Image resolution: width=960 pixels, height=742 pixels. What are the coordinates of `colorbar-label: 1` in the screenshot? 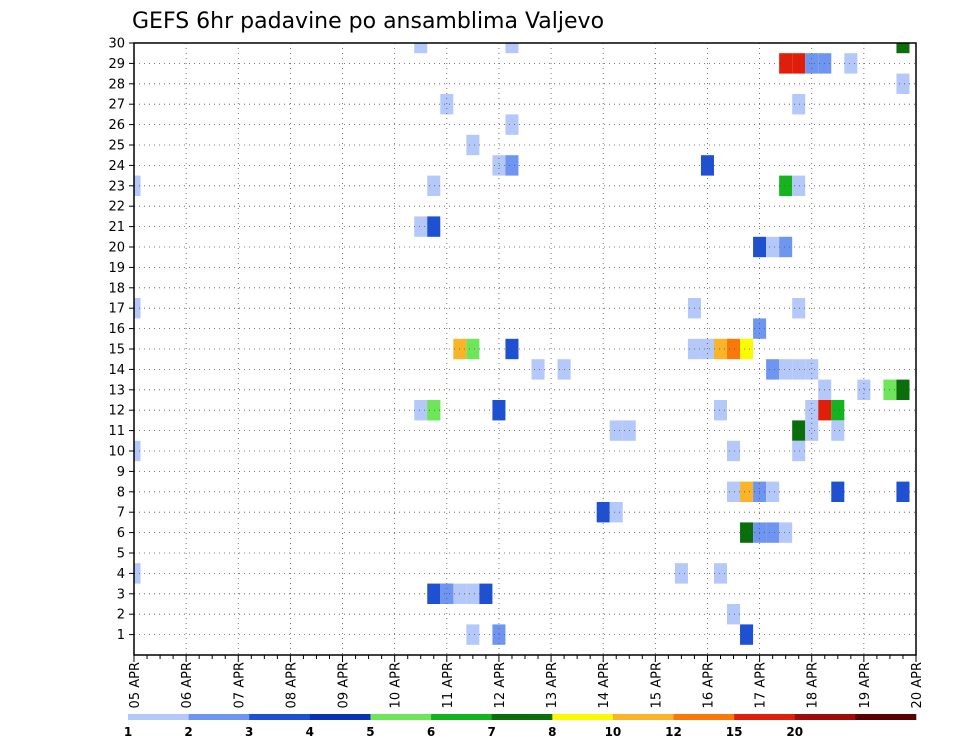 It's located at (128, 732).